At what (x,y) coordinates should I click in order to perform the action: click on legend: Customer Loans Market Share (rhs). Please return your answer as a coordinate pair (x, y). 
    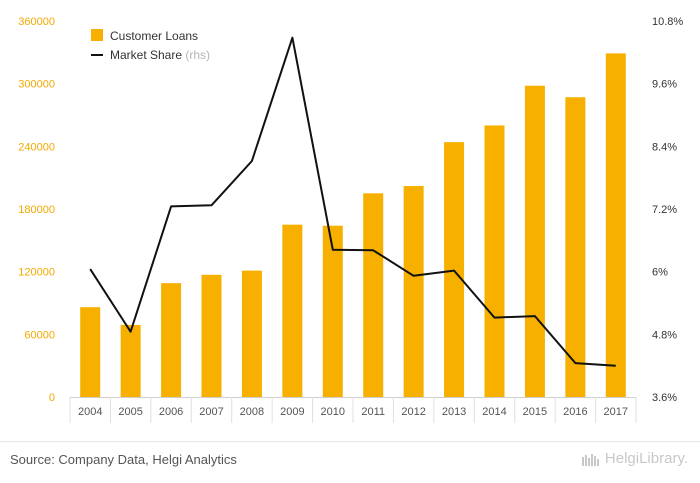
    Looking at the image, I should click on (150, 45).